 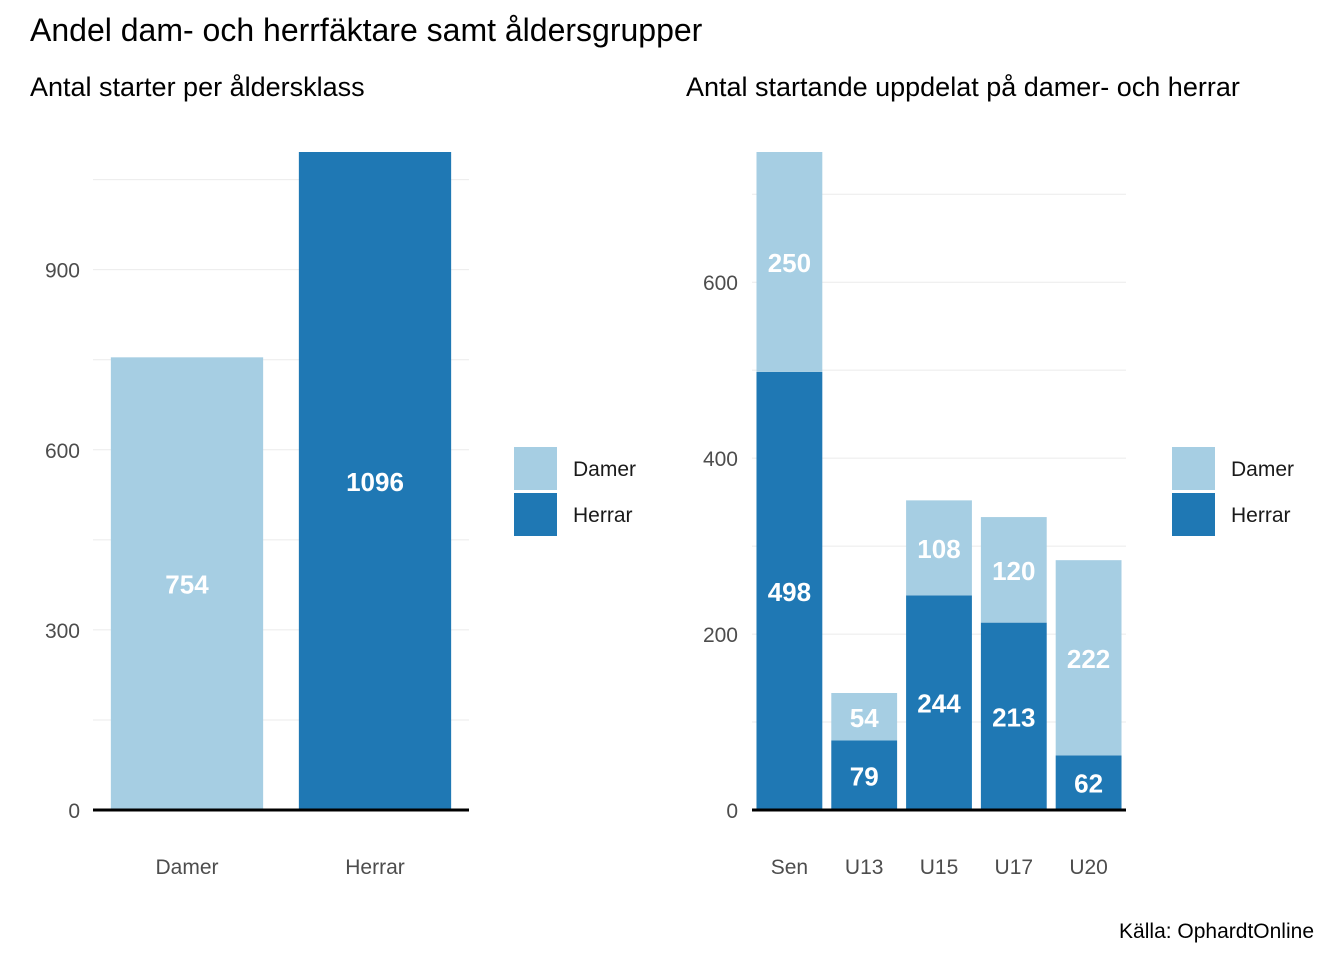 I want to click on x-tick-label: Herrar, so click(x=375, y=867).